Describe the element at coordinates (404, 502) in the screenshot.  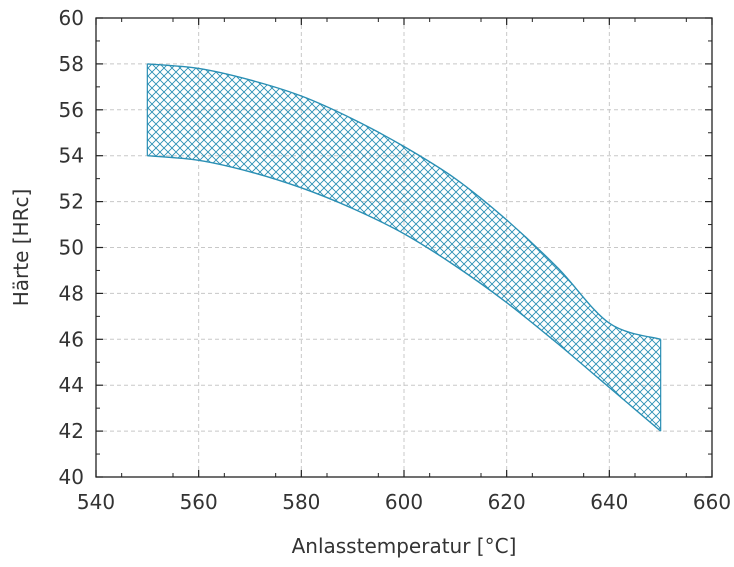
I see `x-tick-label: 600` at that location.